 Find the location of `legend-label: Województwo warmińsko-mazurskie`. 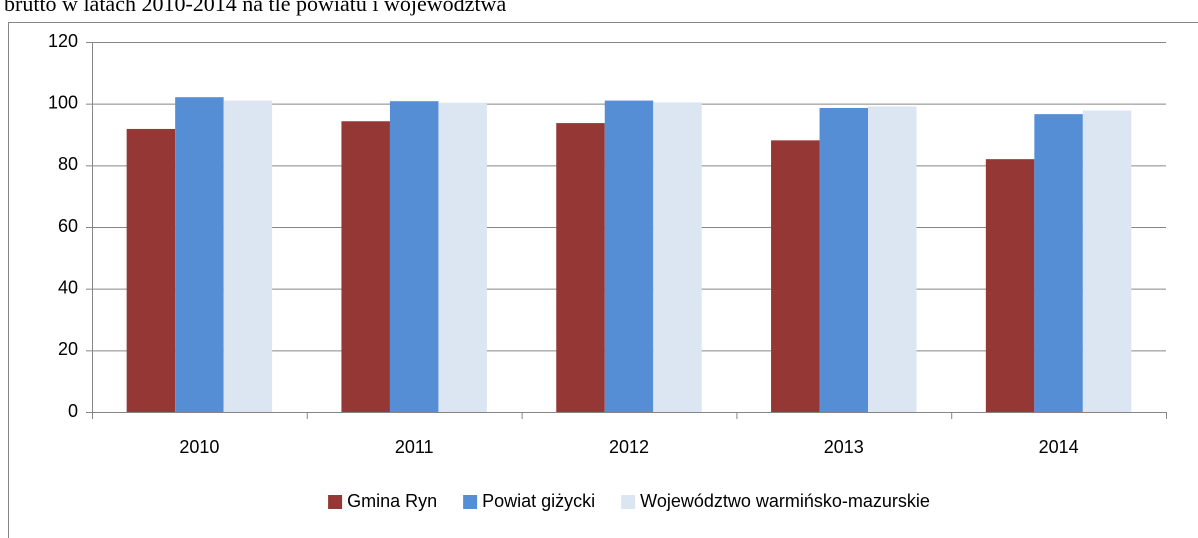

legend-label: Województwo warmińsko-mazurskie is located at coordinates (785, 501).